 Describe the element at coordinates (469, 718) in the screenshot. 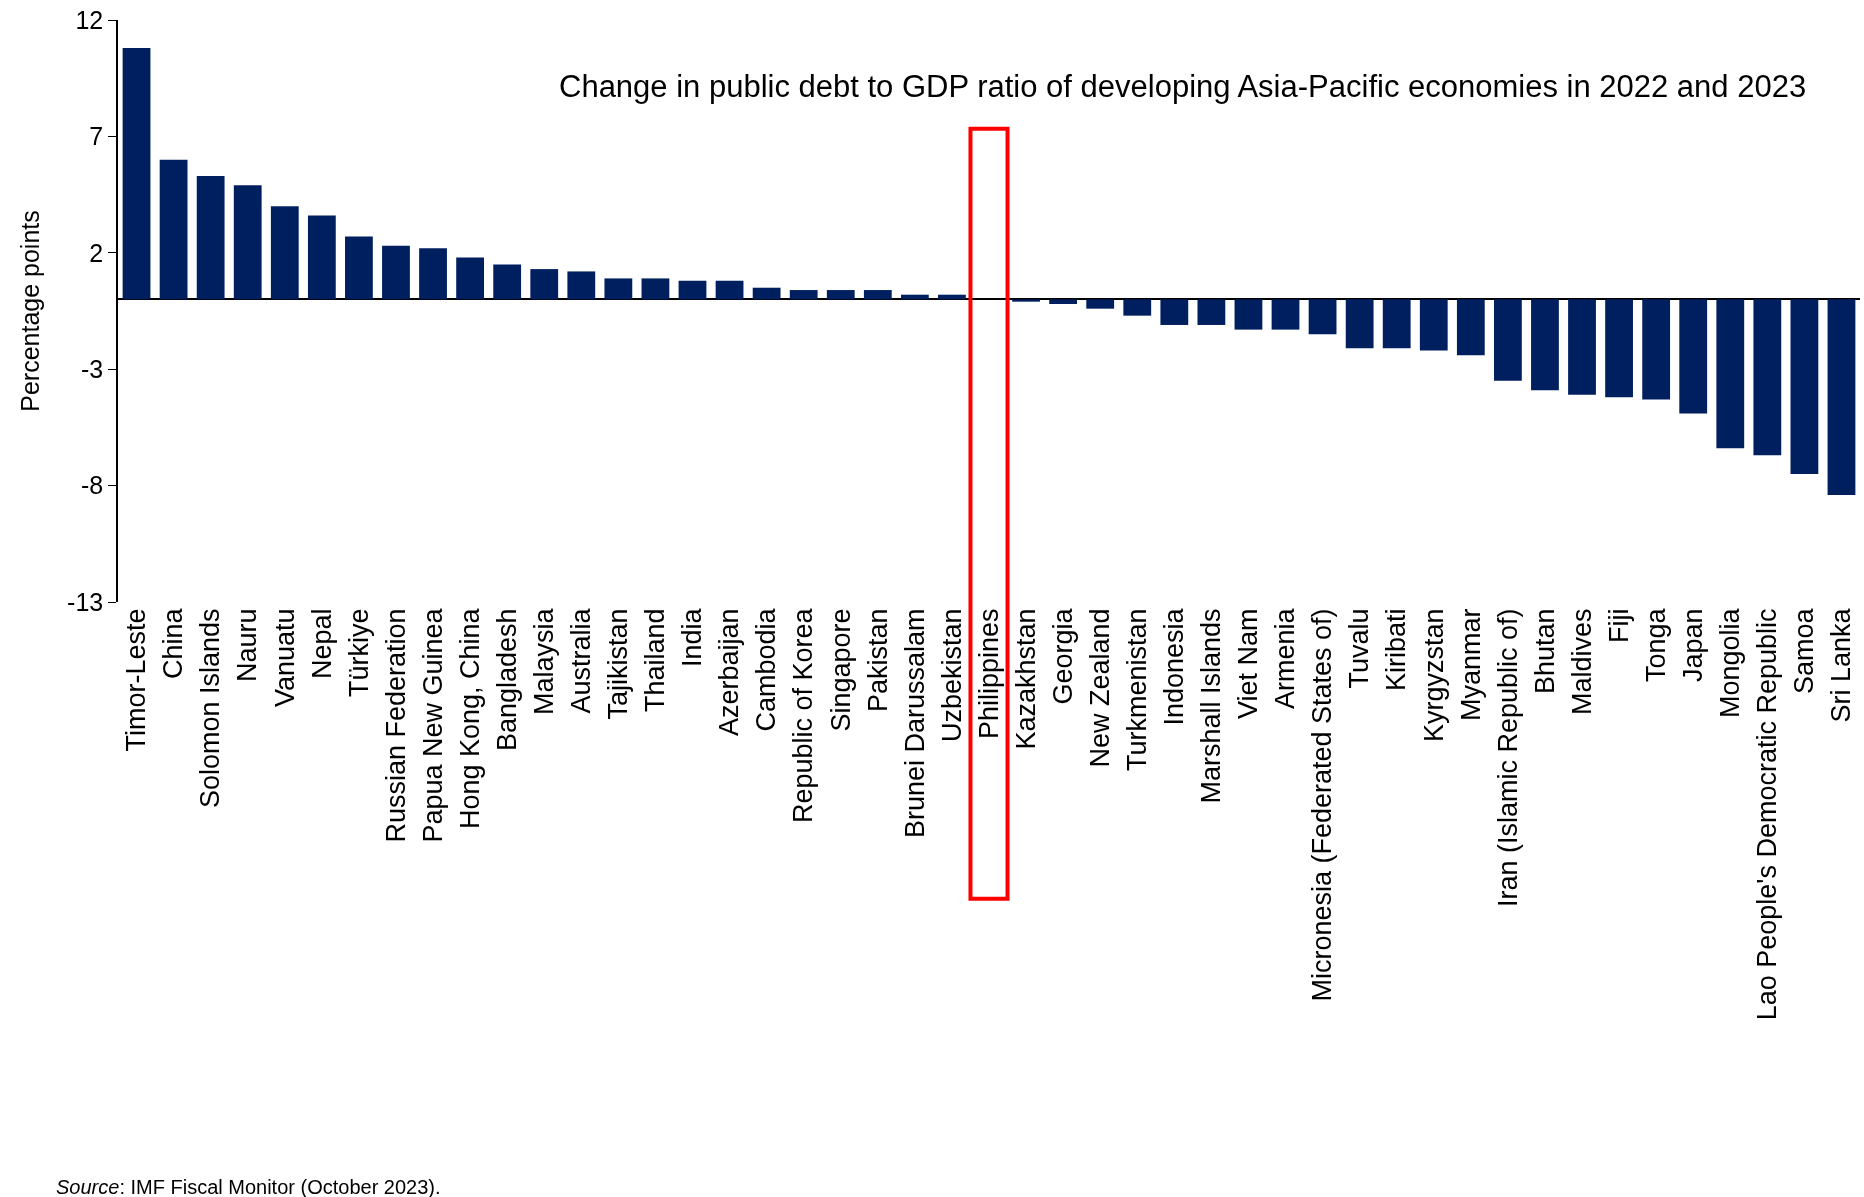

I see `x-tick-label: Hong Kong, China` at that location.